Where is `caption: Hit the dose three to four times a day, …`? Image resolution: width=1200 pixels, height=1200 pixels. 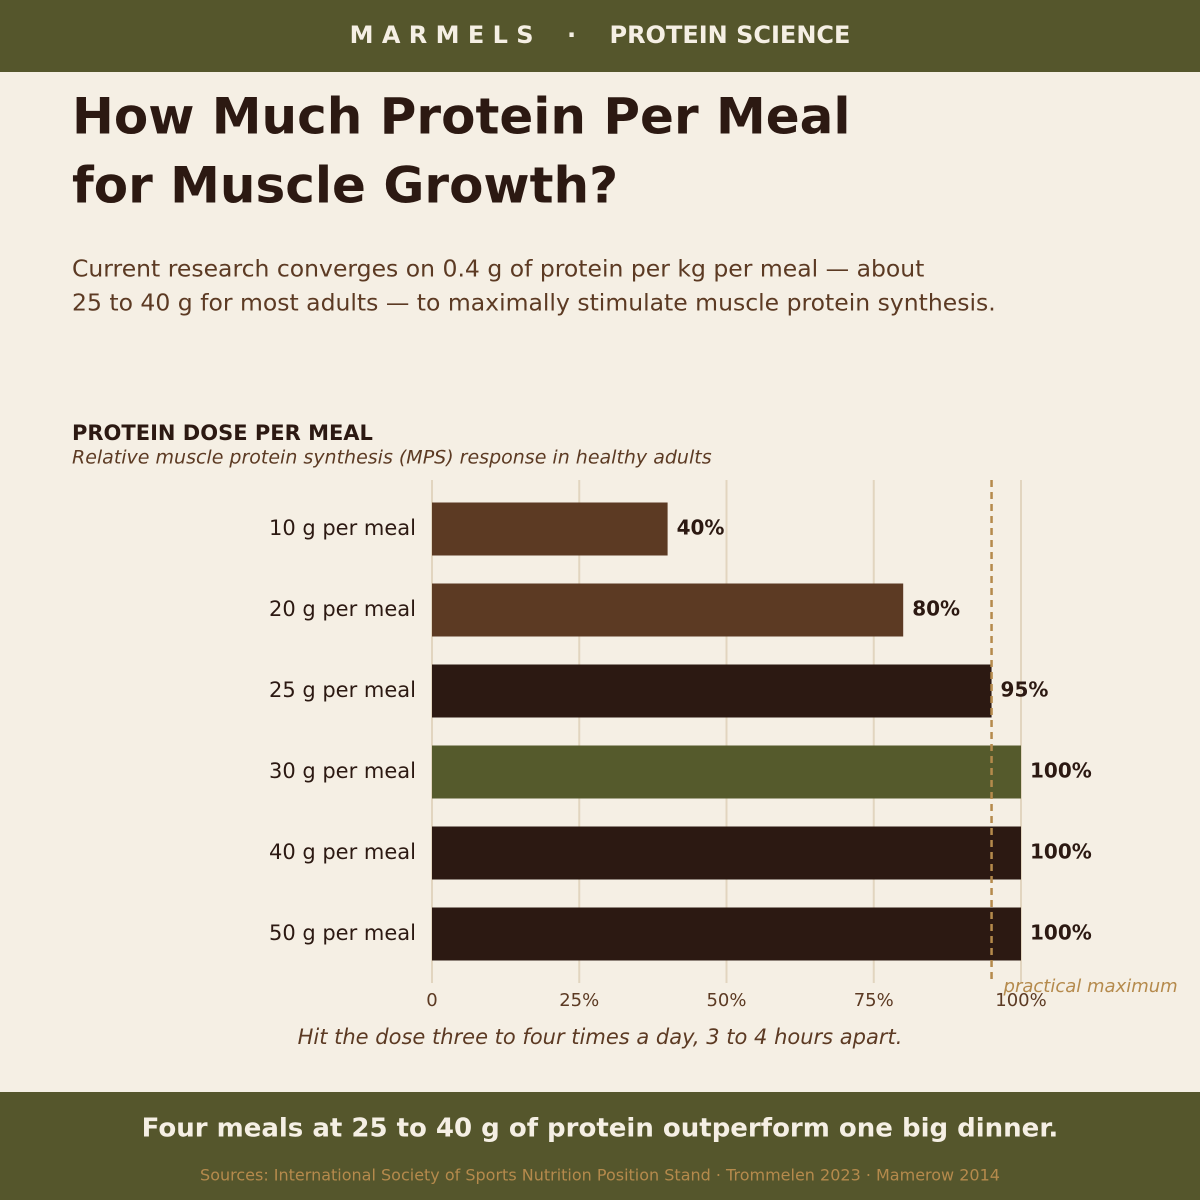 caption: Hit the dose three to four times a day, … is located at coordinates (600, 1037).